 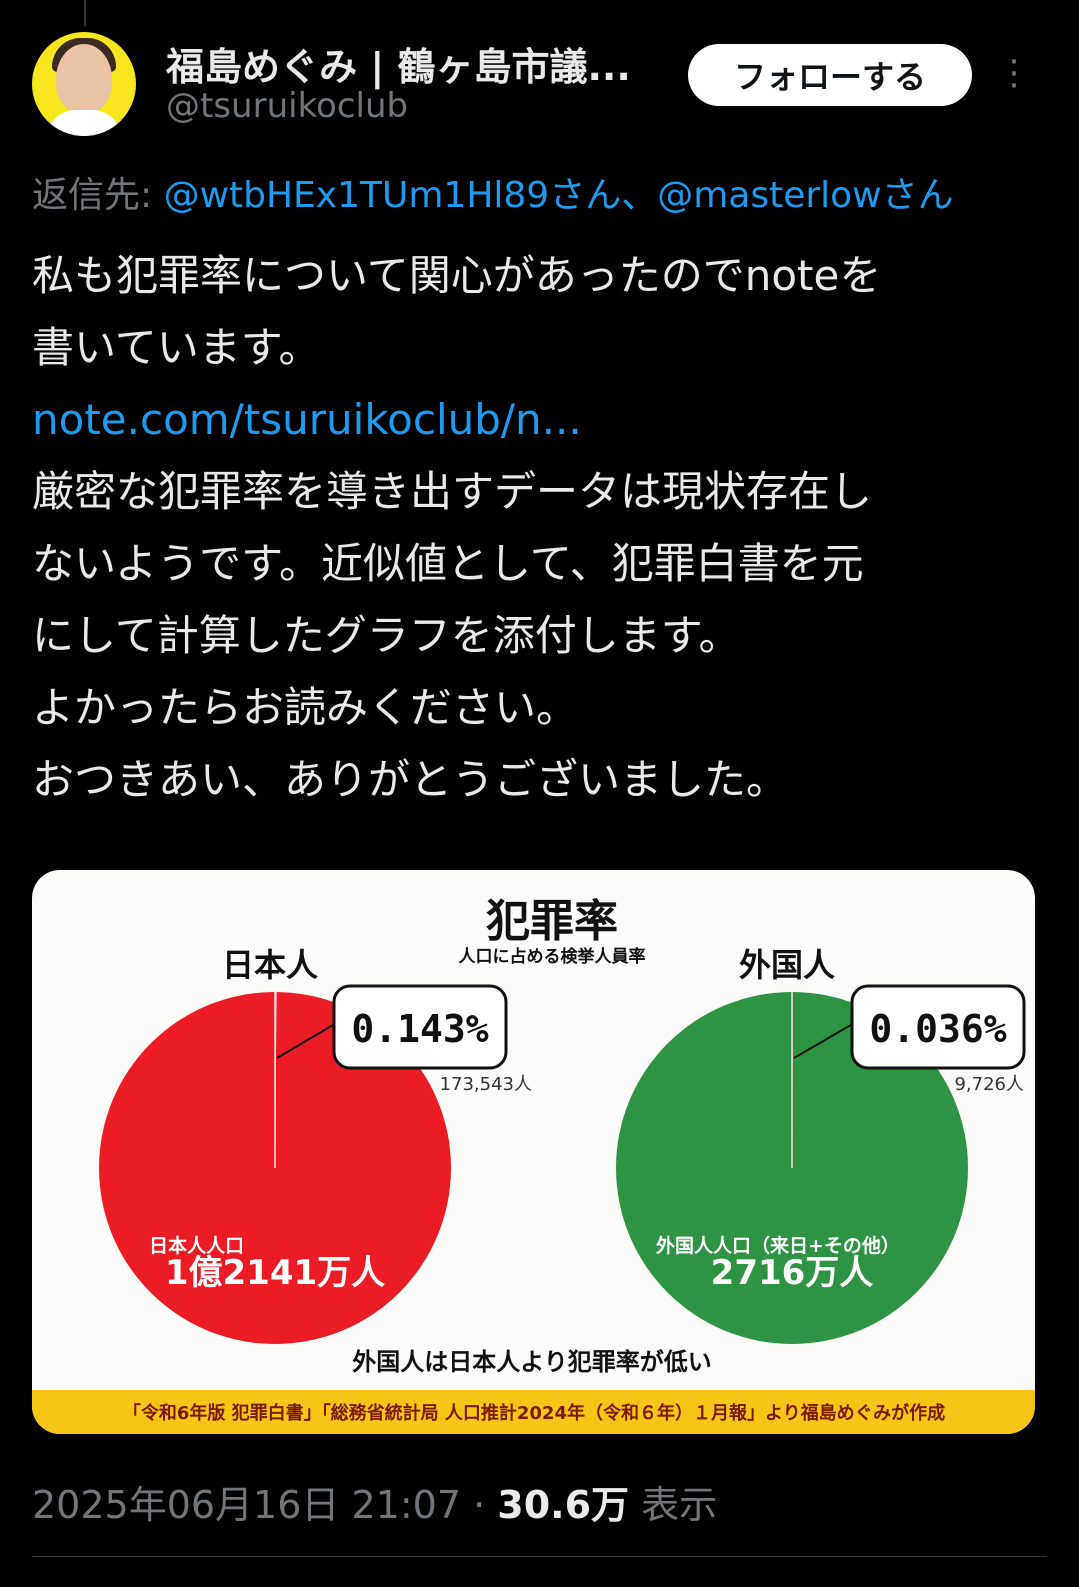 I want to click on reply-to: 返信先: @wtbHEx1TUm1Hl89さん、@masterlowさん, so click(x=493, y=192).